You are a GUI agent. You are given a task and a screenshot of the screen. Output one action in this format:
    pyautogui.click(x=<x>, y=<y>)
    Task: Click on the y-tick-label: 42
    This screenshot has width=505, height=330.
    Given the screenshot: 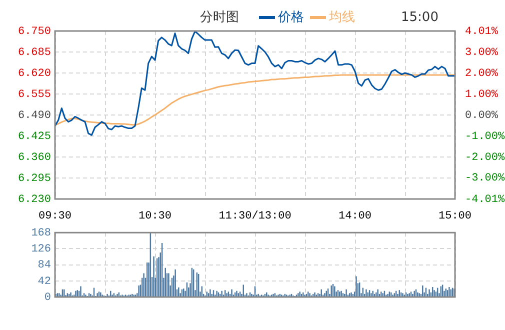 What is the action you would take?
    pyautogui.click(x=44, y=282)
    